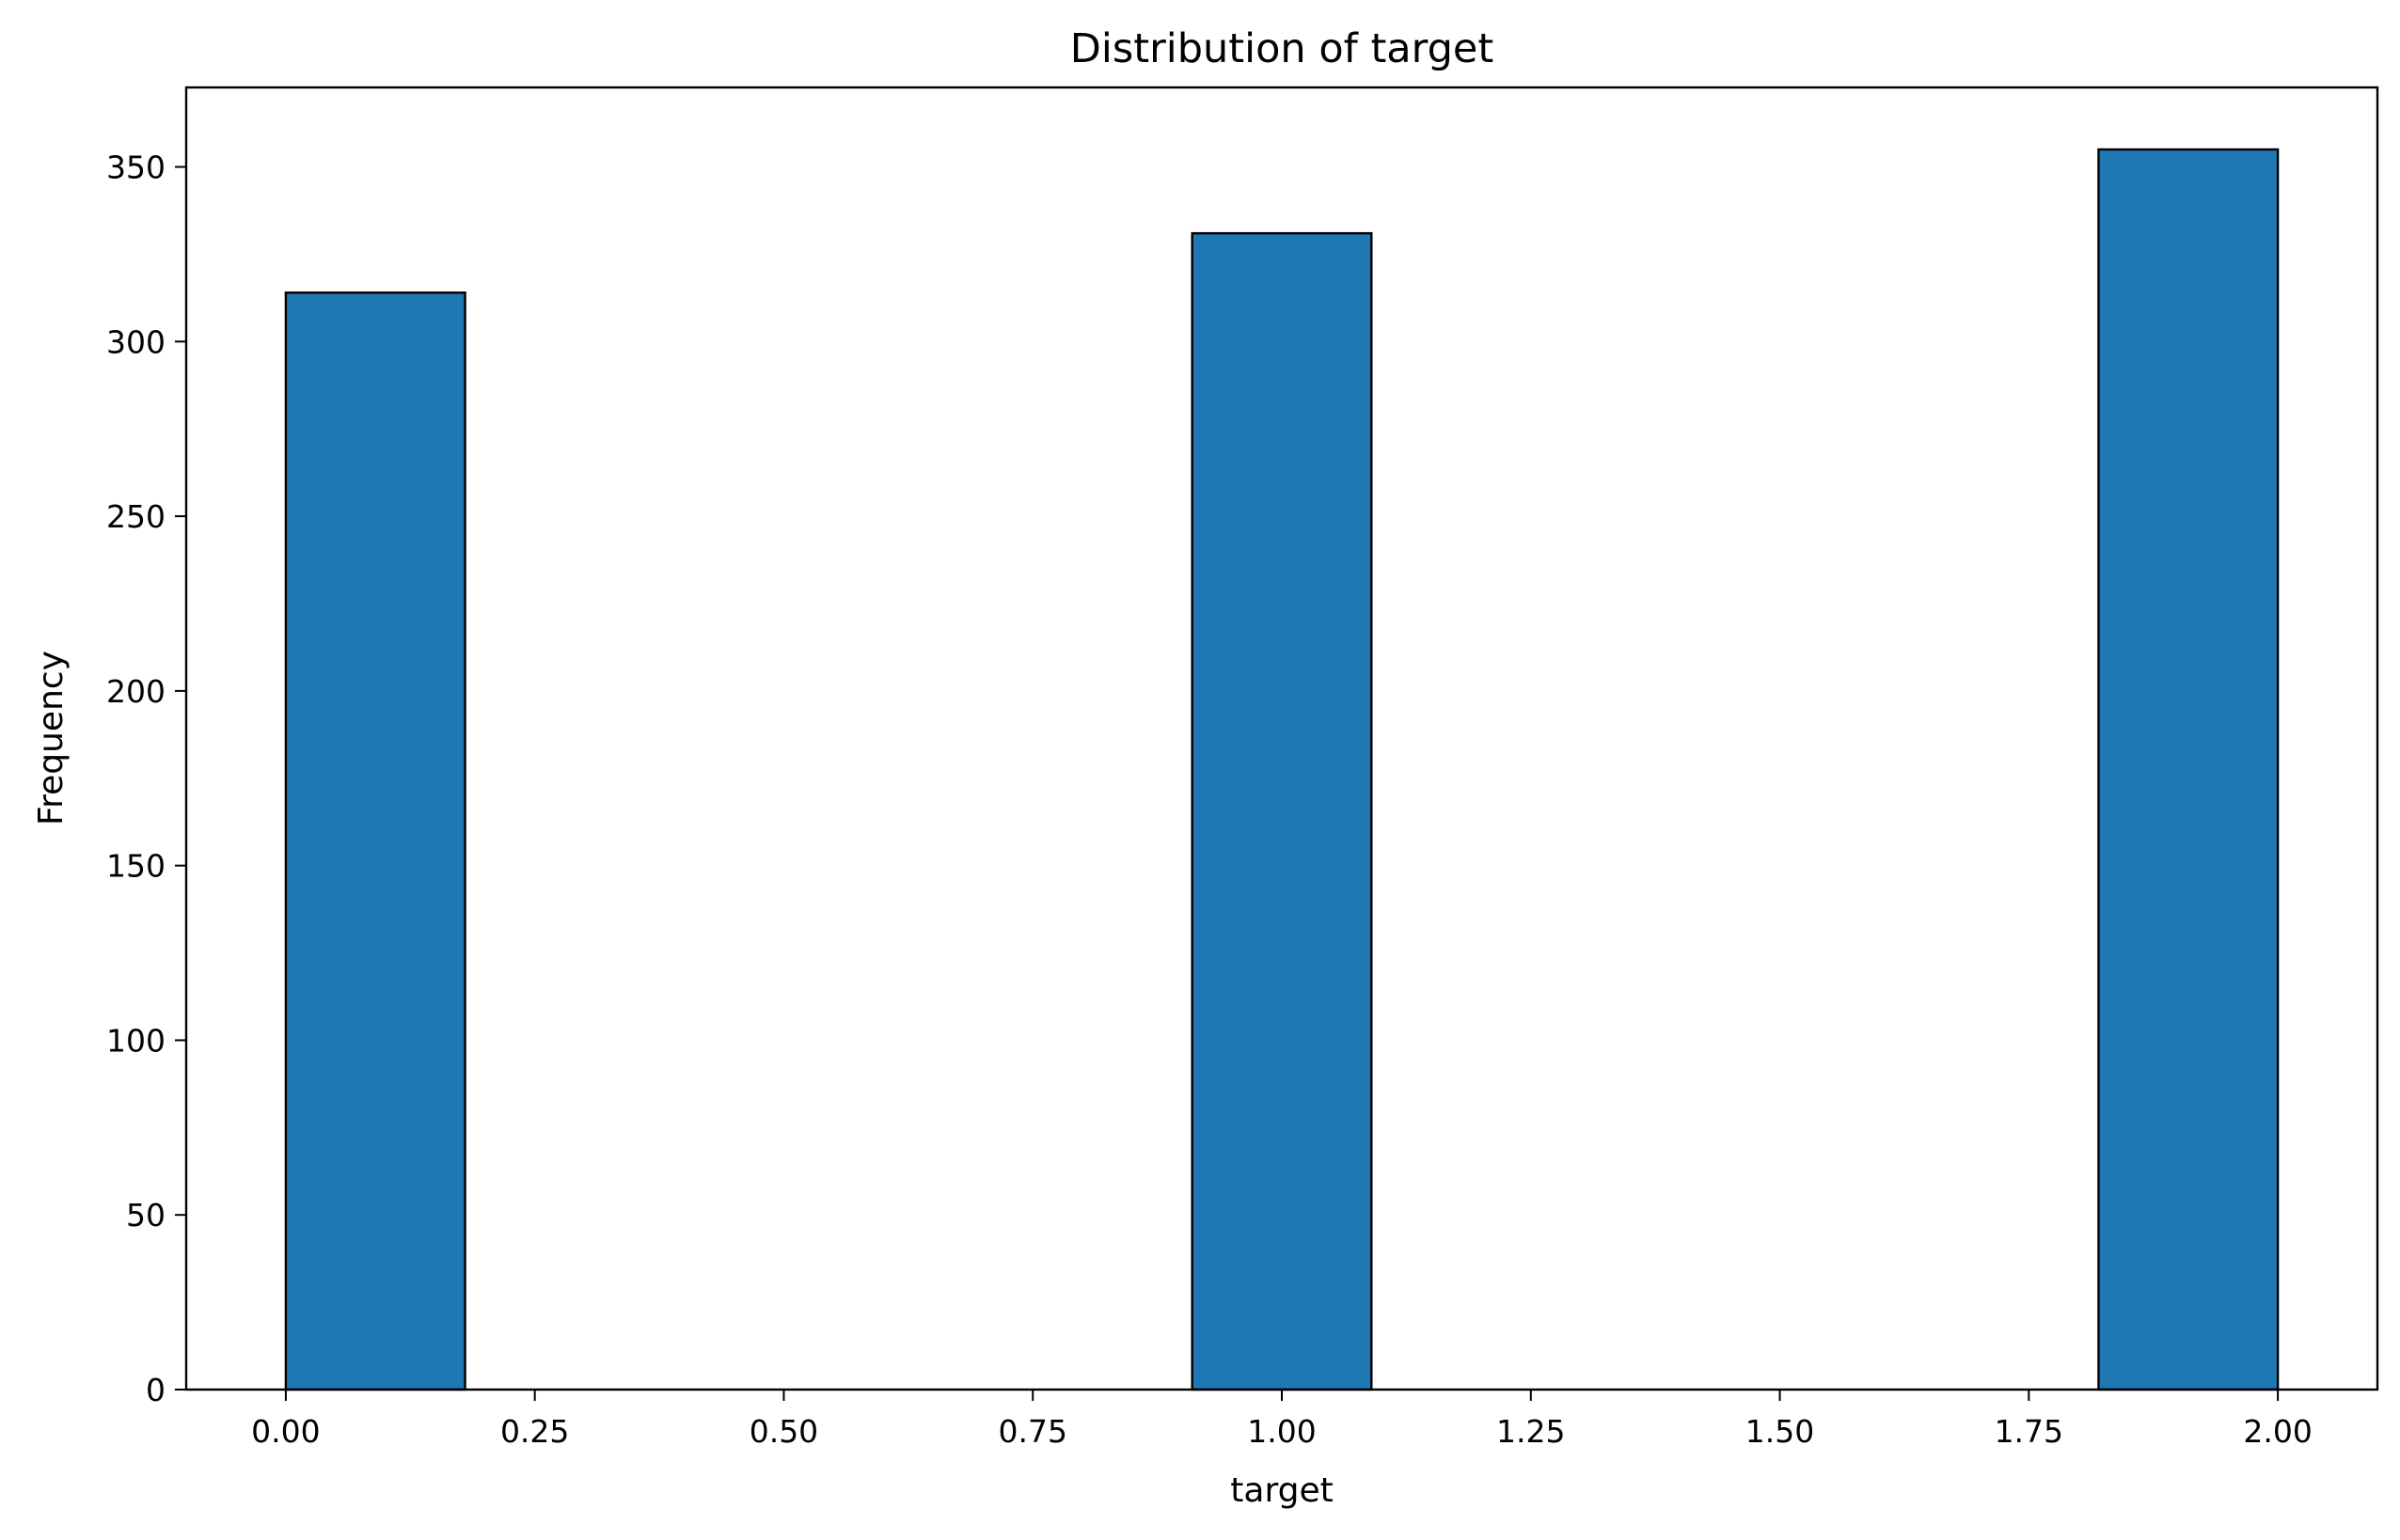  I want to click on y-tick-label: 350, so click(136, 168).